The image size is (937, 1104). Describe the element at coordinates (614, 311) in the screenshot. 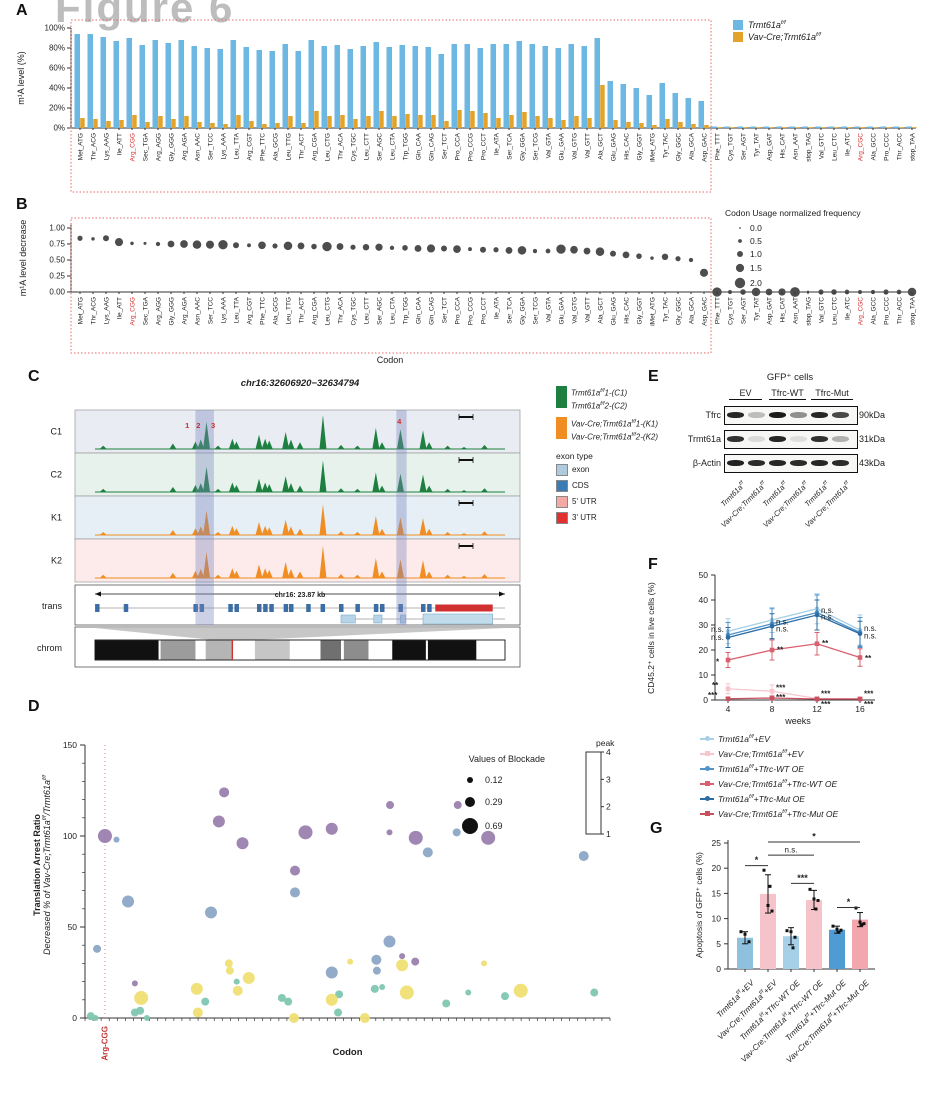

I see `b-codon-label: Glu_GAG` at that location.